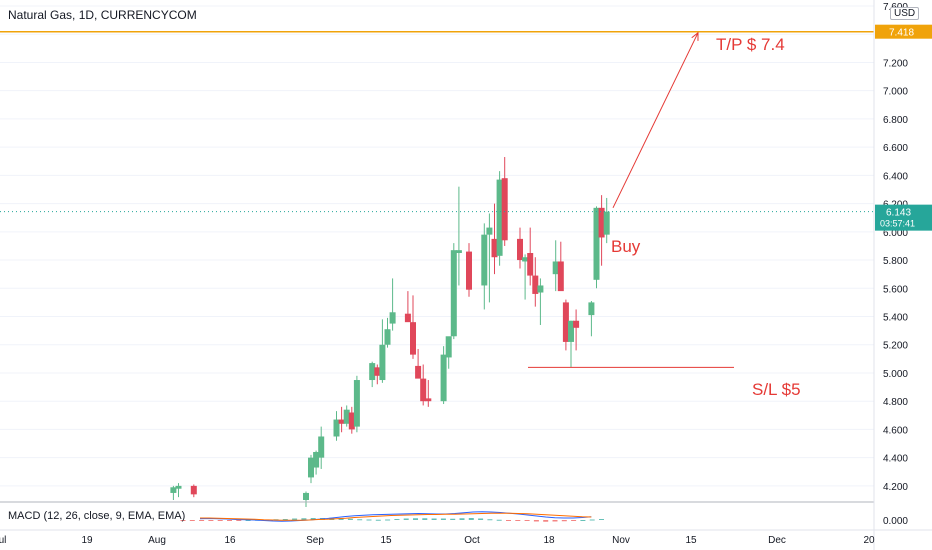 The image size is (932, 550). I want to click on y-tick-label: 6.600, so click(895, 148).